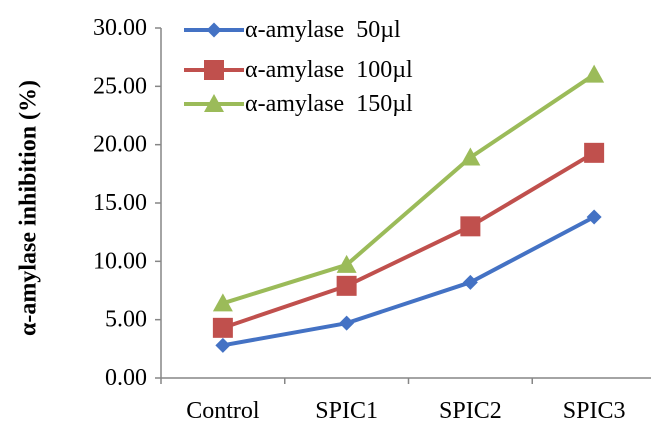  Describe the element at coordinates (223, 411) in the screenshot. I see `x-tick-label: Control` at that location.